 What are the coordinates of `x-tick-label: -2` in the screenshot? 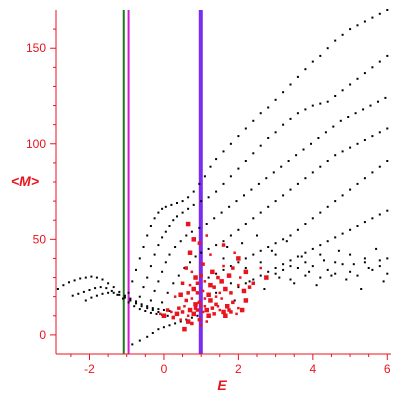 It's located at (89, 369).